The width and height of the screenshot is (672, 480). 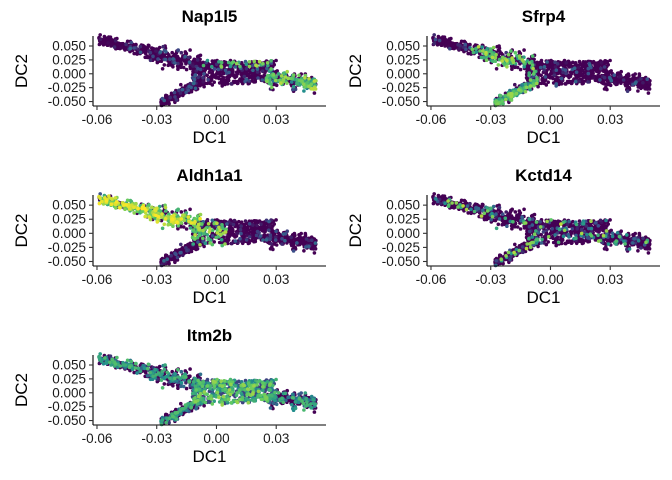 I want to click on x-axis-label: DC1, so click(x=543, y=137).